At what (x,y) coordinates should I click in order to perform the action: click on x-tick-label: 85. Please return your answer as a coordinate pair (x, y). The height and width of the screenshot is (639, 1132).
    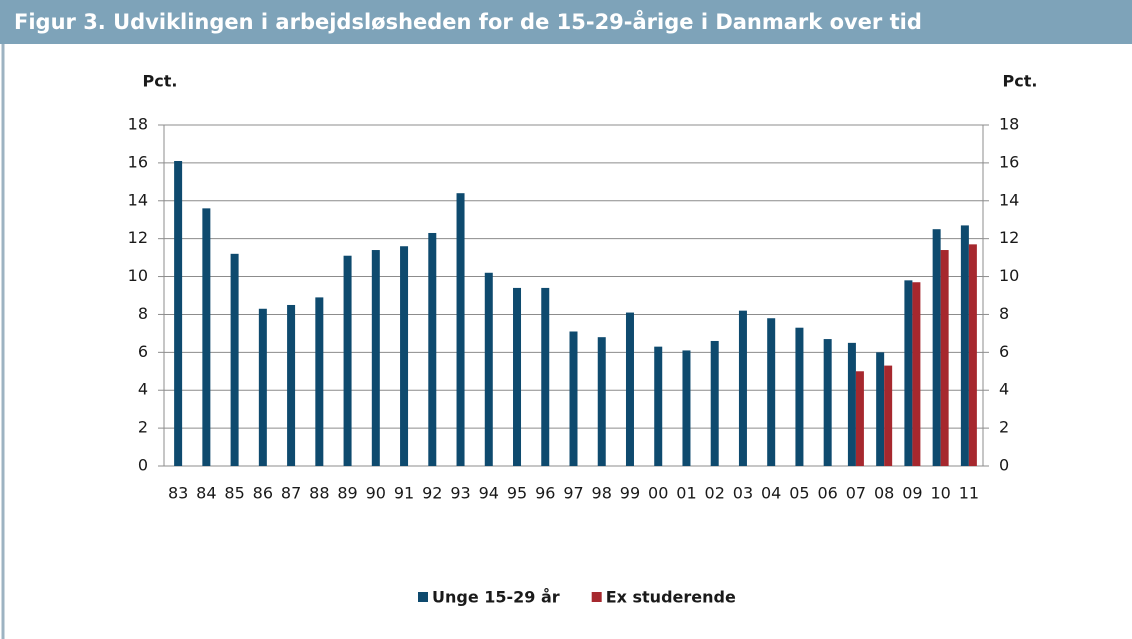
    Looking at the image, I should click on (234, 493).